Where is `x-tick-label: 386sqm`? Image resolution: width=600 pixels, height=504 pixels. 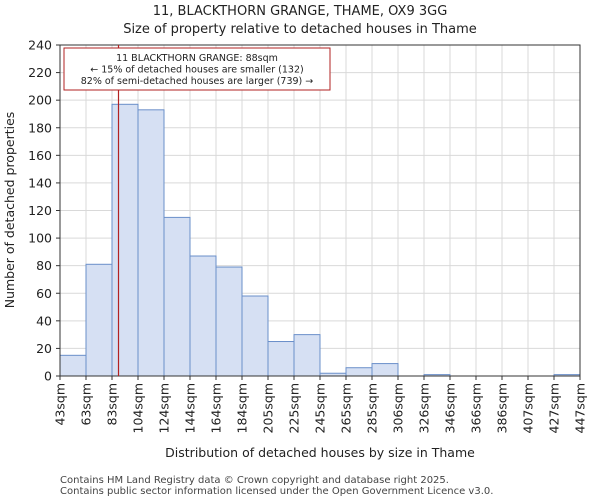 x-tick-label: 386sqm is located at coordinates (502, 408).